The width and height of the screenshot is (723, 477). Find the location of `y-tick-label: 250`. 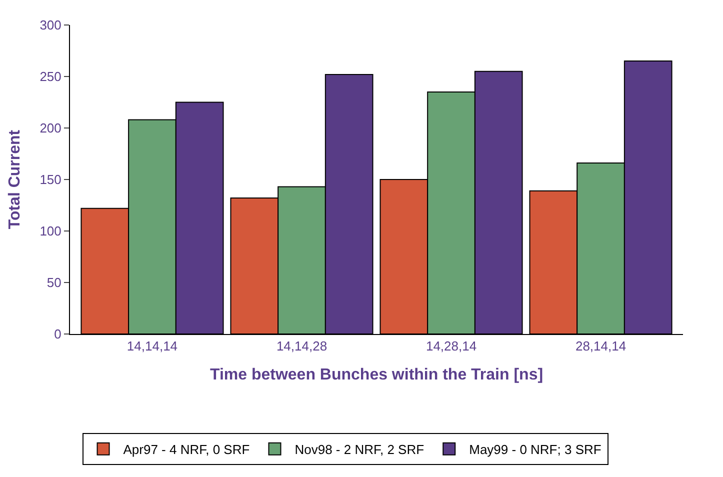

y-tick-label: 250 is located at coordinates (51, 76).